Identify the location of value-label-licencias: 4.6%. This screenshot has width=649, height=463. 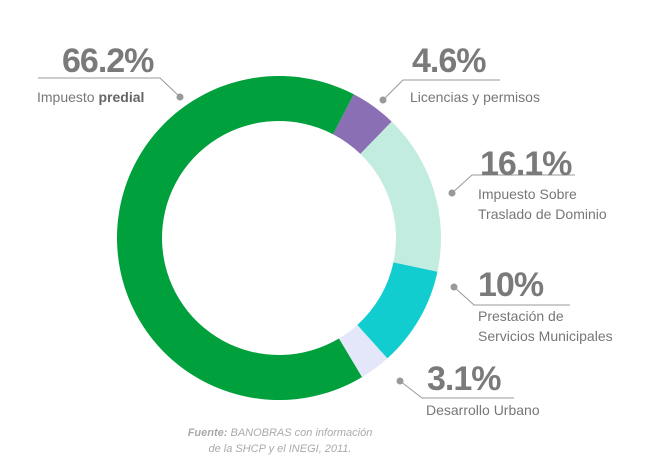
(449, 61).